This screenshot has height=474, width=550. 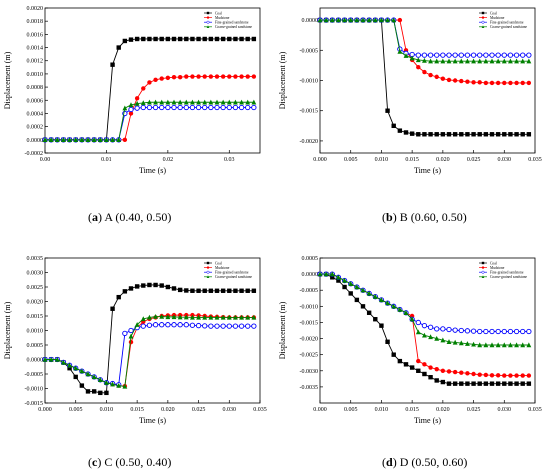 I want to click on y-tick-label: 0.0020, so click(x=35, y=303).